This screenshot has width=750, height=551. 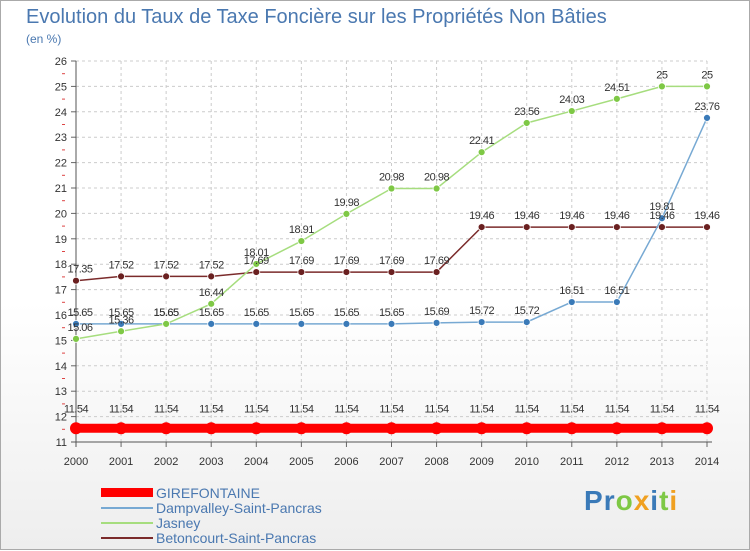 I want to click on y-tick-label: 11, so click(x=61, y=443).